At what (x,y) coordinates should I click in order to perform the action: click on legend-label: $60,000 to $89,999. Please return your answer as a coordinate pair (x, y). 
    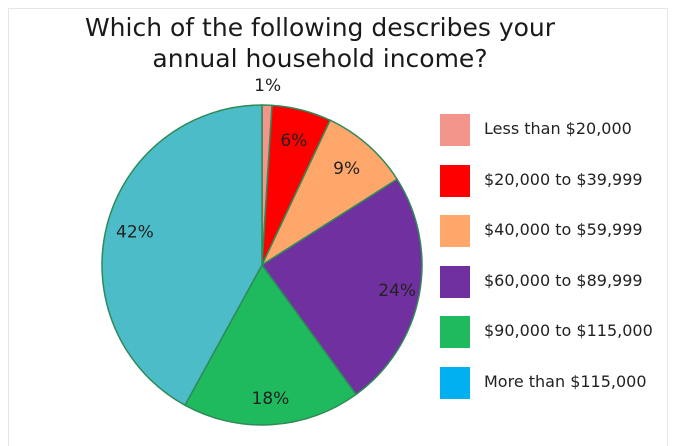
    Looking at the image, I should click on (563, 280).